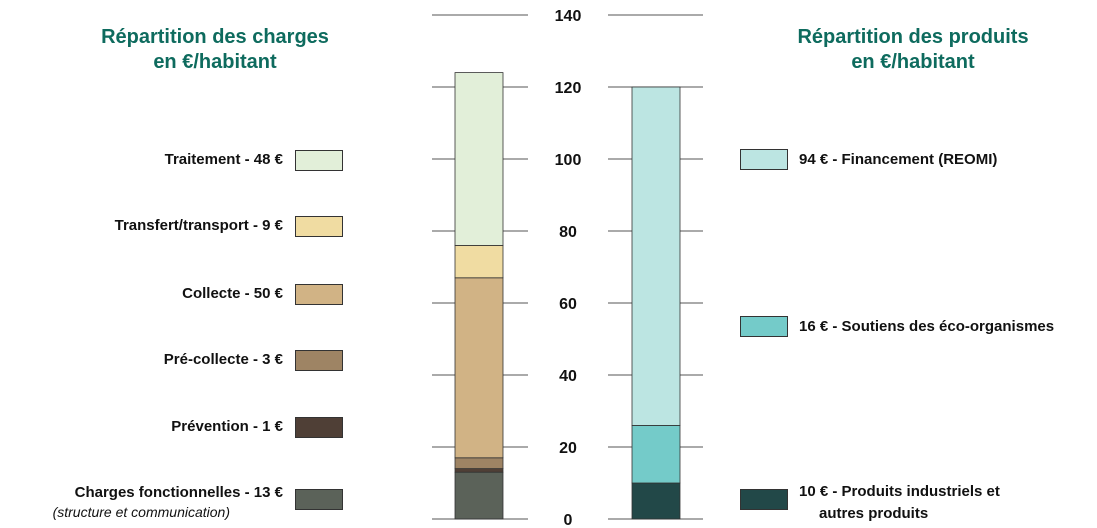  Describe the element at coordinates (215, 37) in the screenshot. I see `charges-title-line1: Répartition des charges` at that location.